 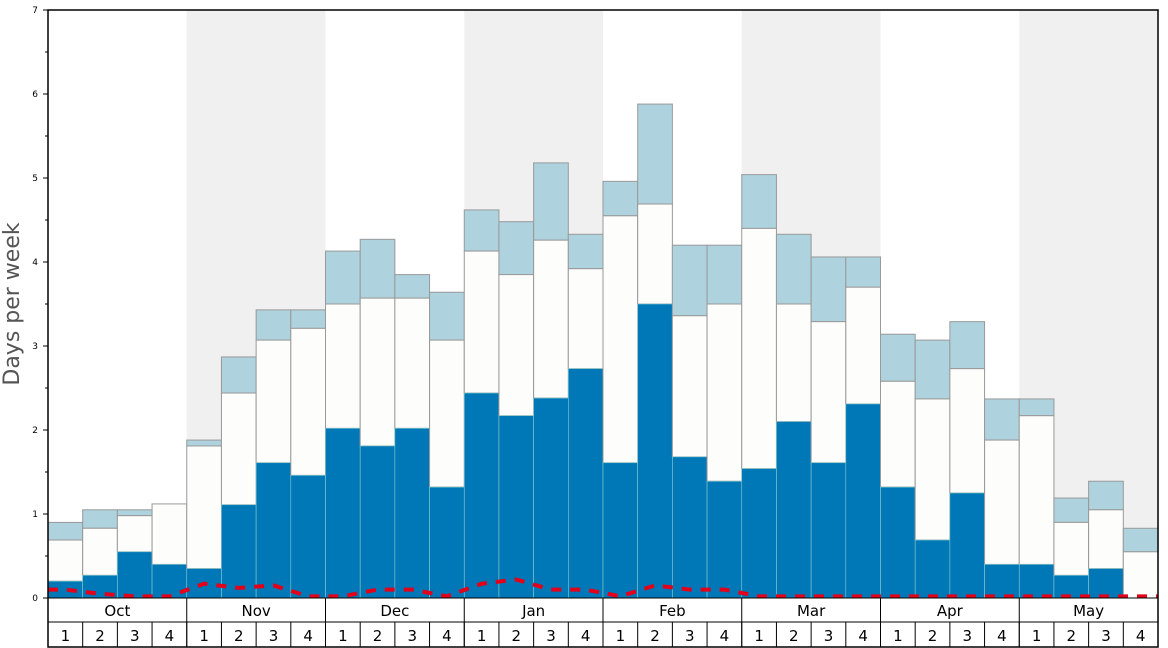 What do you see at coordinates (35, 599) in the screenshot?
I see `y-tick-label: 0` at bounding box center [35, 599].